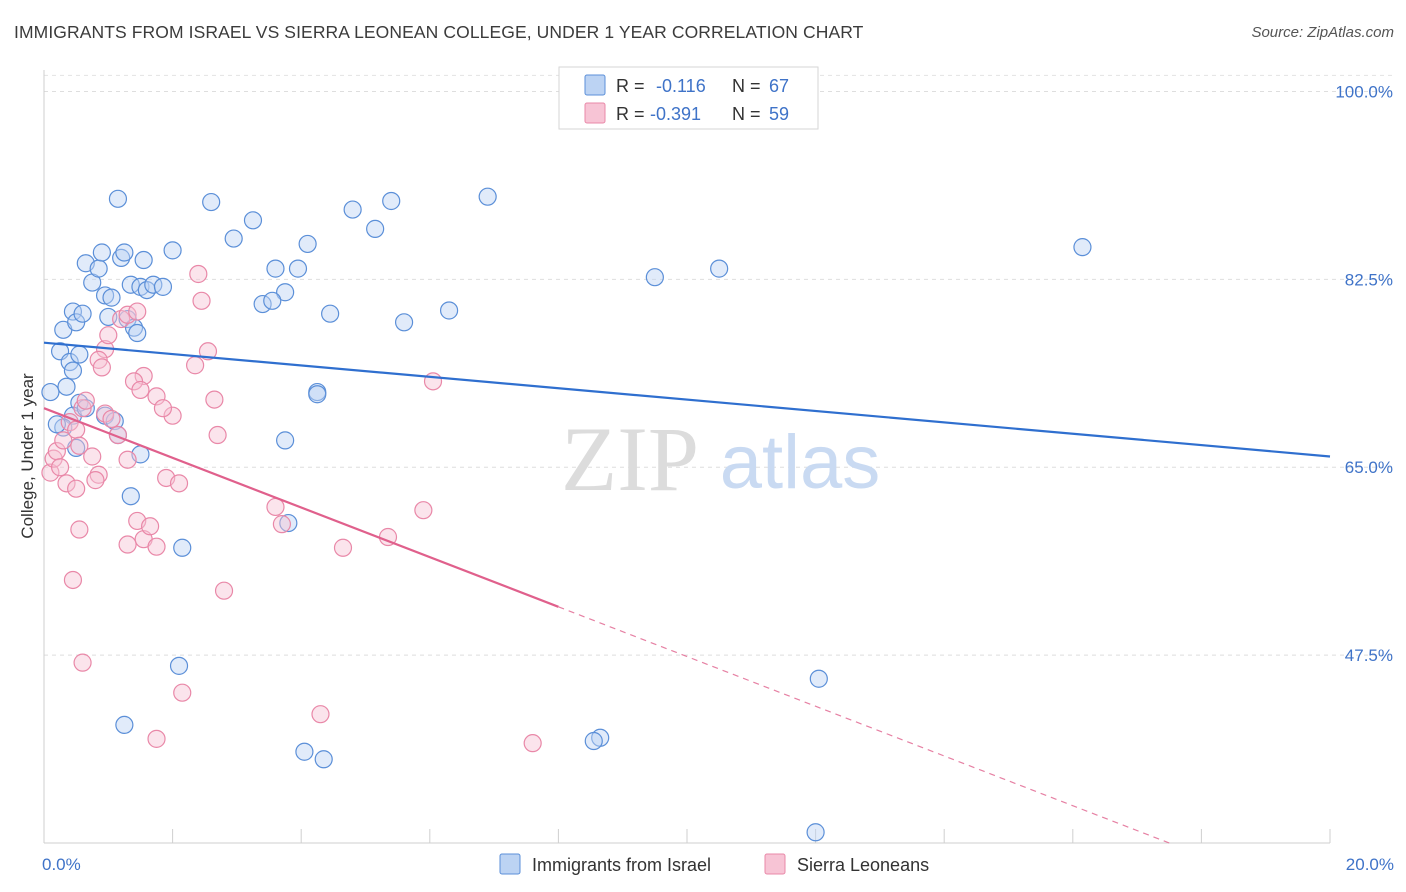 The height and width of the screenshot is (892, 1406). Describe the element at coordinates (775, 864) in the screenshot. I see `bottom-legend-swatch-pink` at that location.